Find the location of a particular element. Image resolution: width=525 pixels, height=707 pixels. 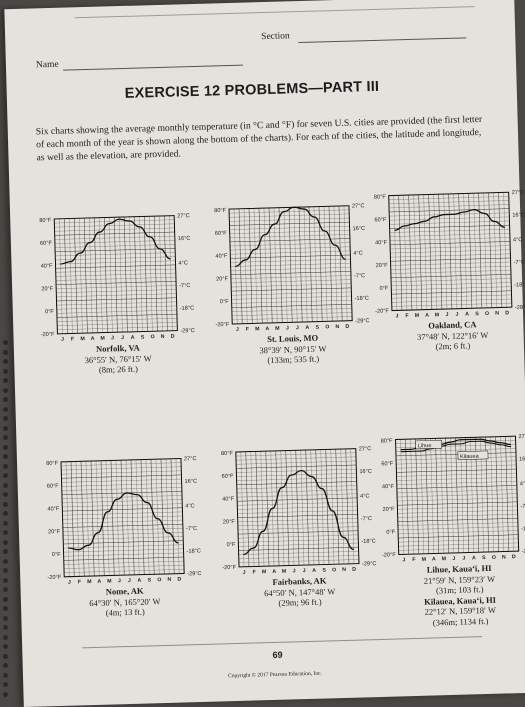

celsius-tick-label: 4°C is located at coordinates (183, 263).